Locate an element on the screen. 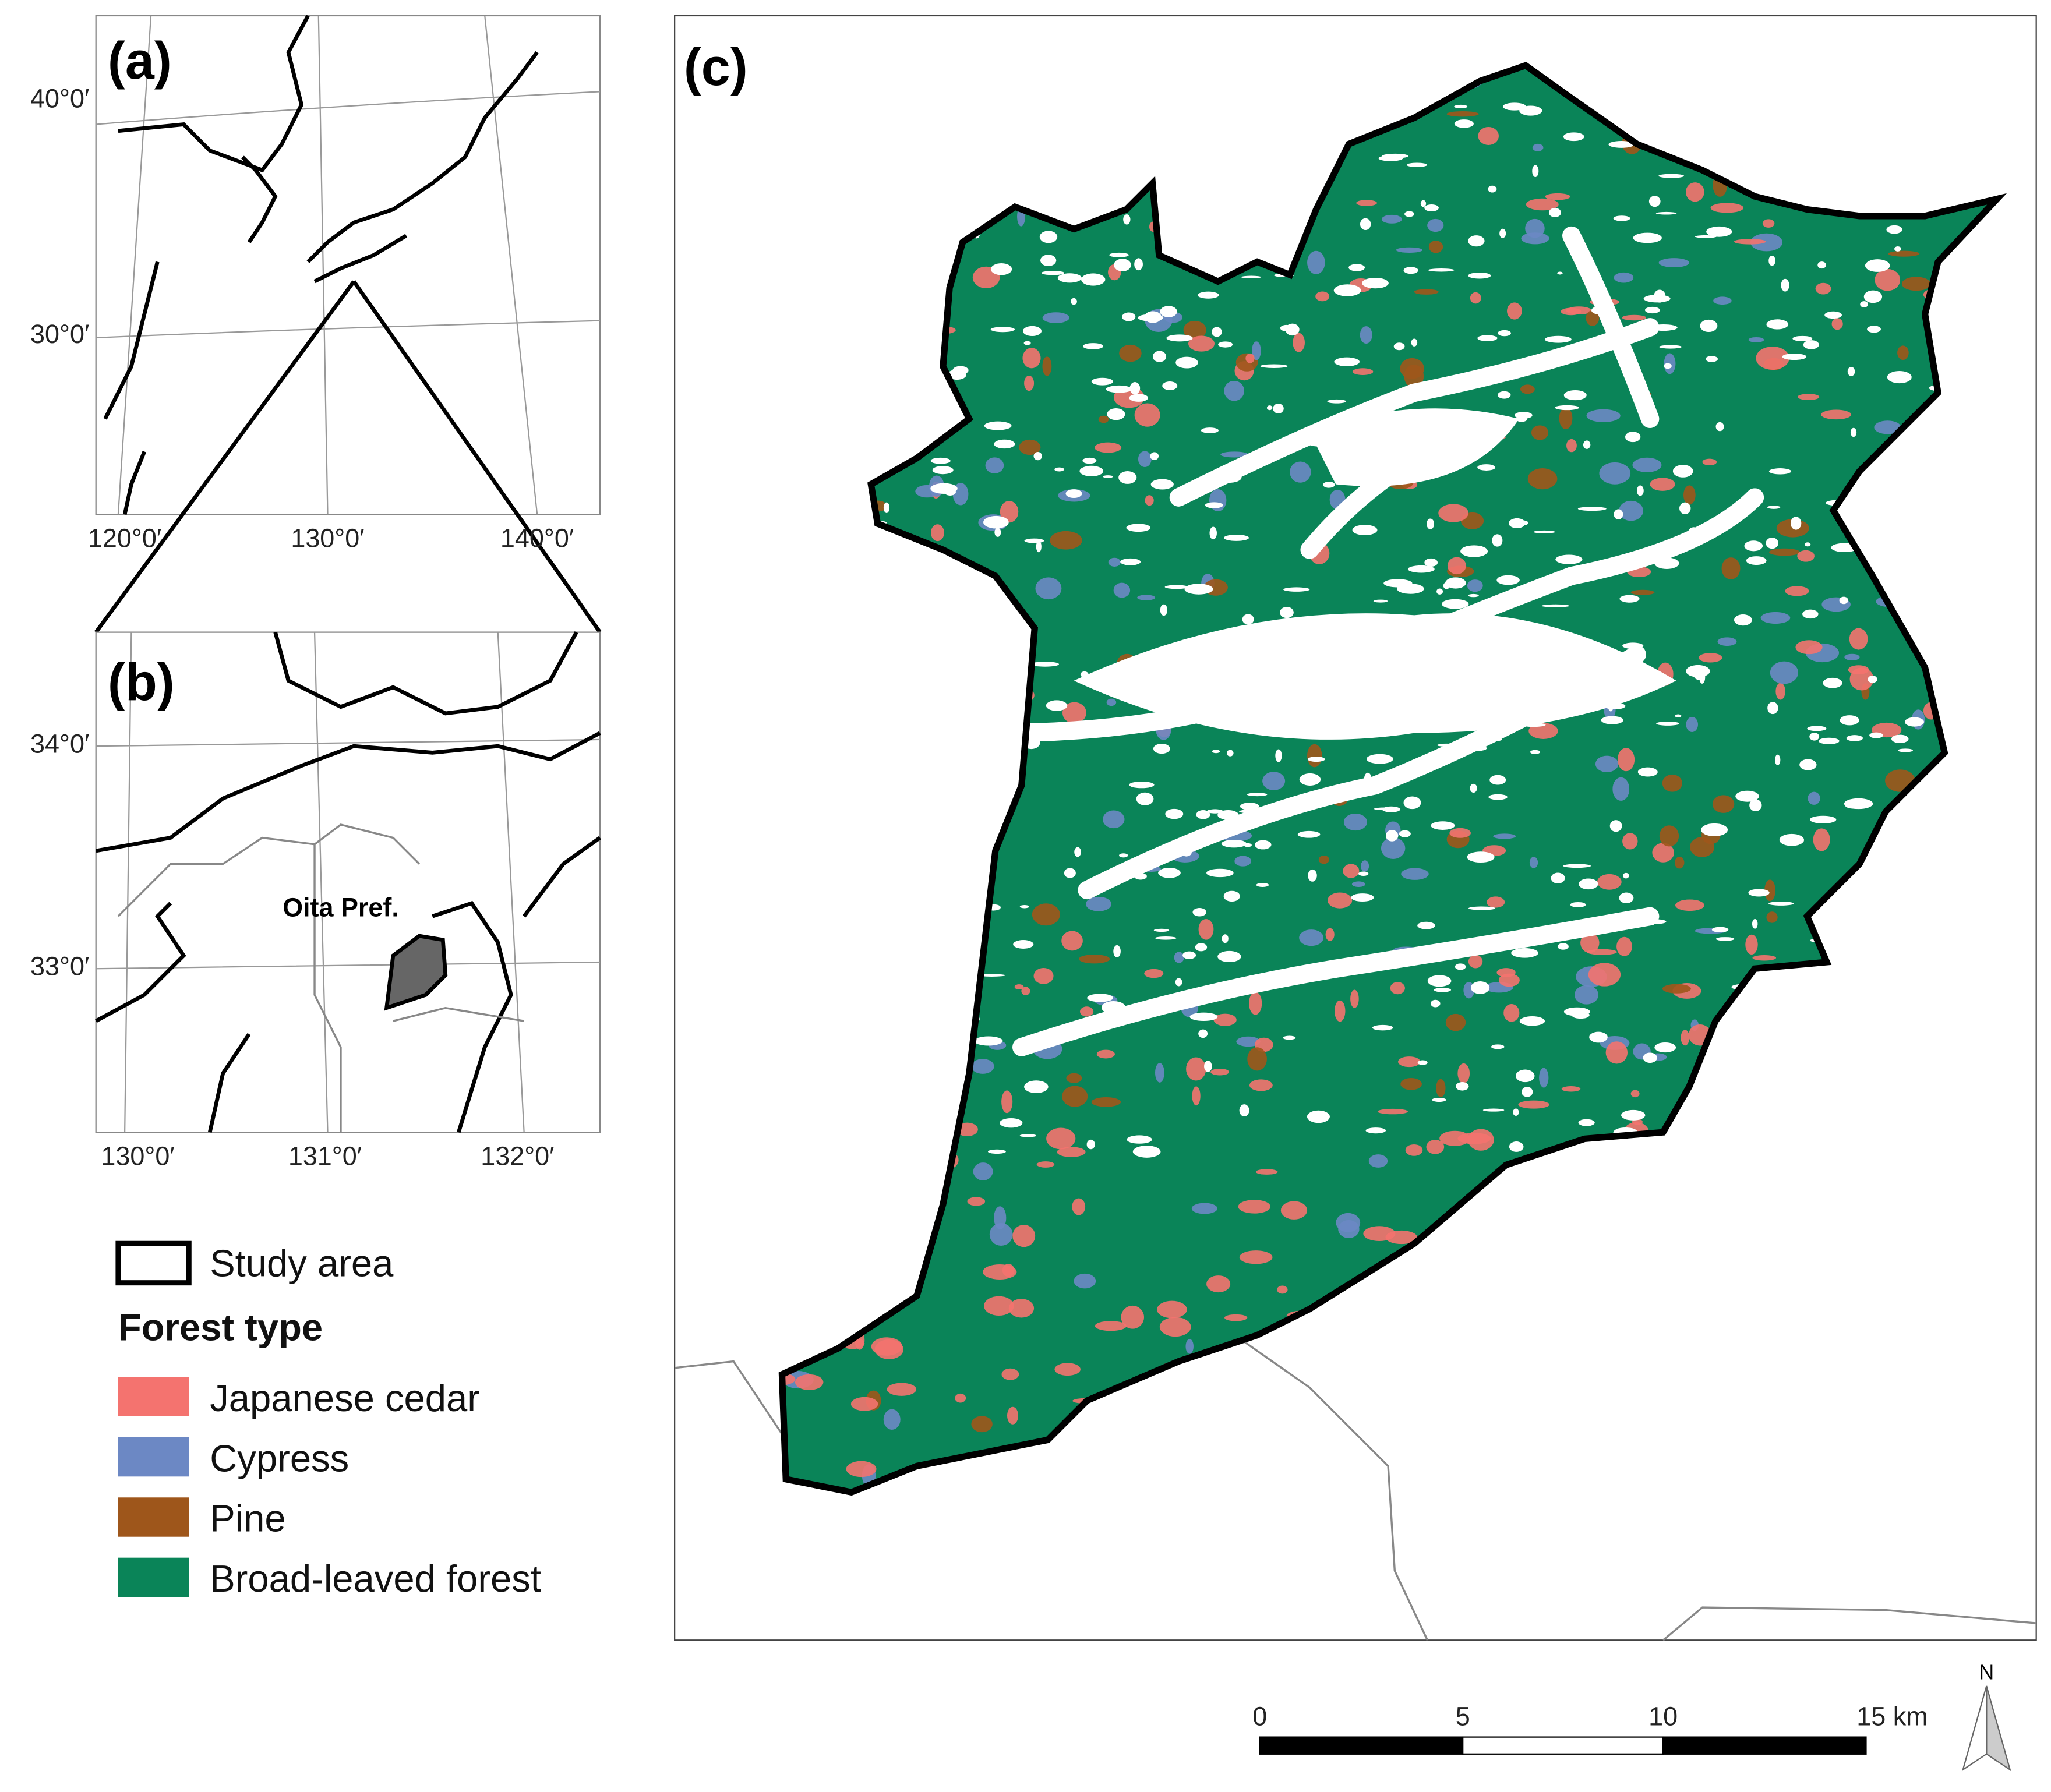  lon-label: 140°0′ is located at coordinates (537, 538).